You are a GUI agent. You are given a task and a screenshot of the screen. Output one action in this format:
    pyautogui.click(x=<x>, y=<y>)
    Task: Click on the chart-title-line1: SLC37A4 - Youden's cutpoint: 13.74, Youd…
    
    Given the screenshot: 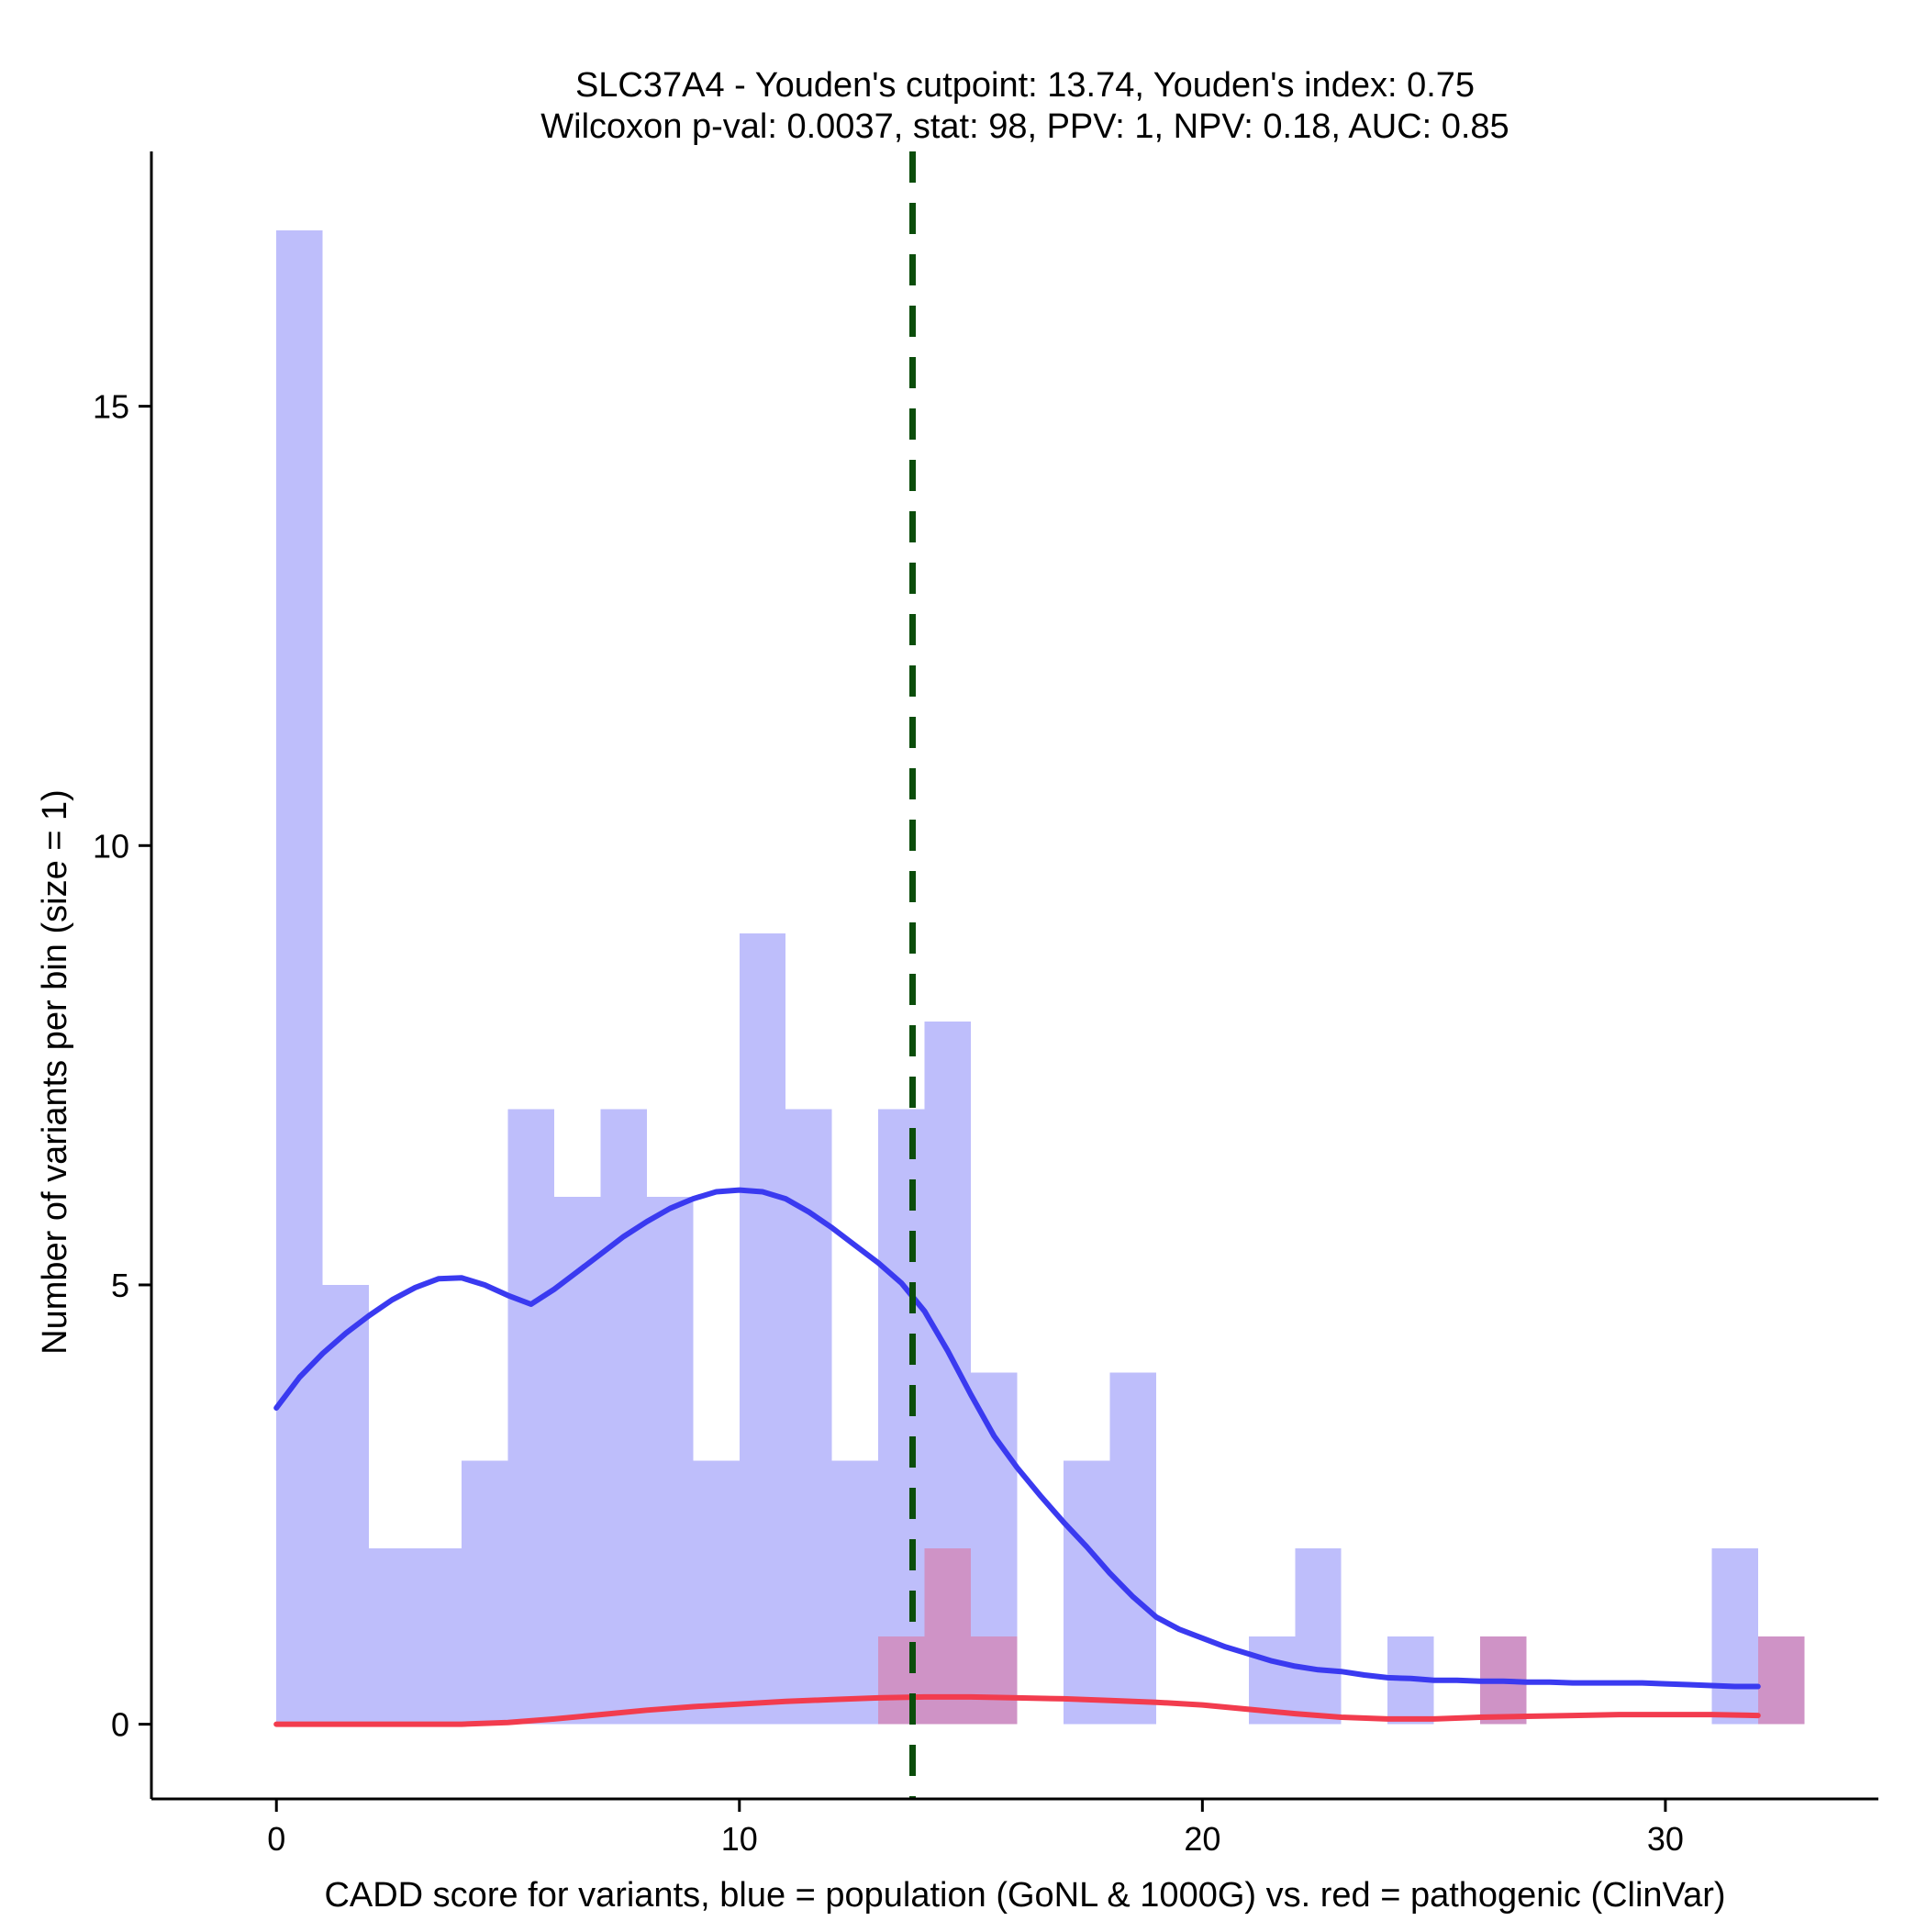 What is the action you would take?
    pyautogui.click(x=1025, y=85)
    